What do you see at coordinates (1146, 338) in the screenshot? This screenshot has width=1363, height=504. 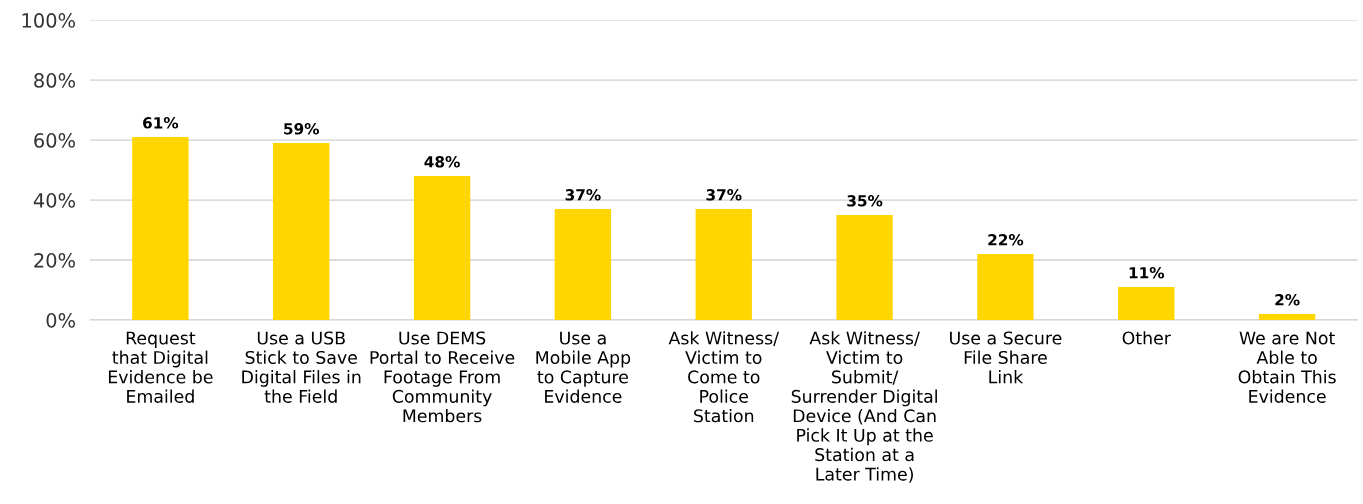 I see `x-tick-label: Other` at bounding box center [1146, 338].